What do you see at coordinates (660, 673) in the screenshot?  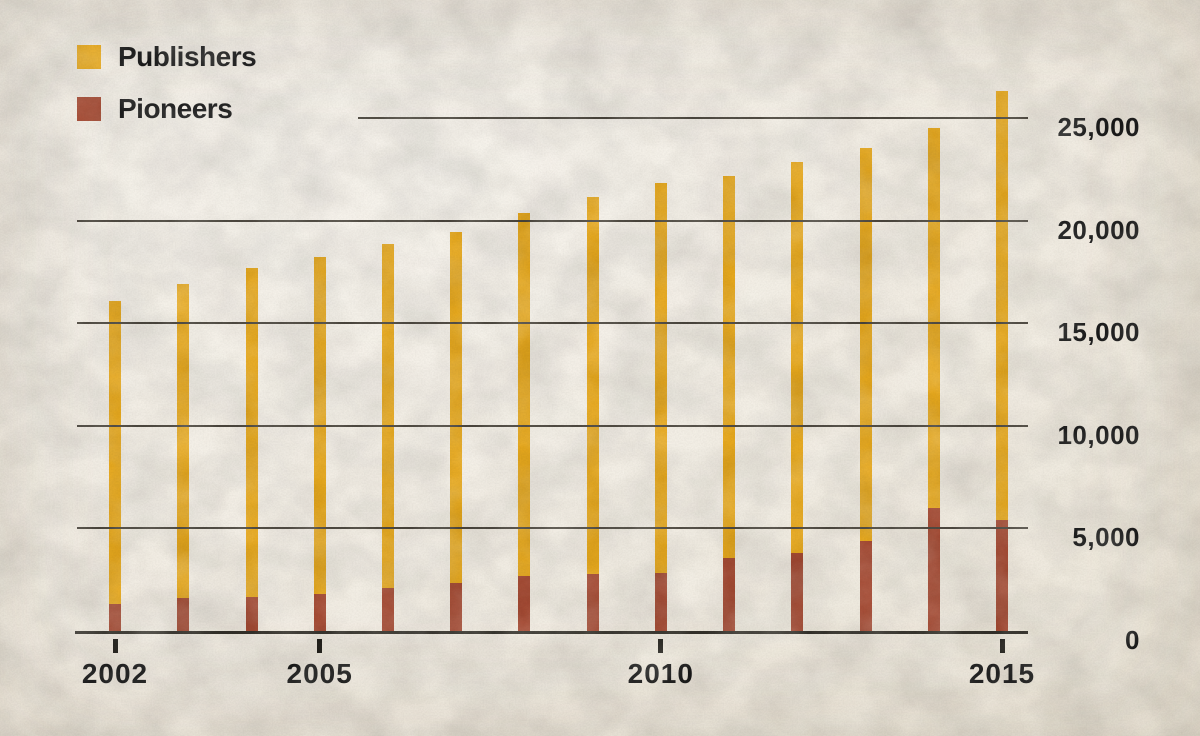 I see `x-axis-label-2010: 2010` at bounding box center [660, 673].